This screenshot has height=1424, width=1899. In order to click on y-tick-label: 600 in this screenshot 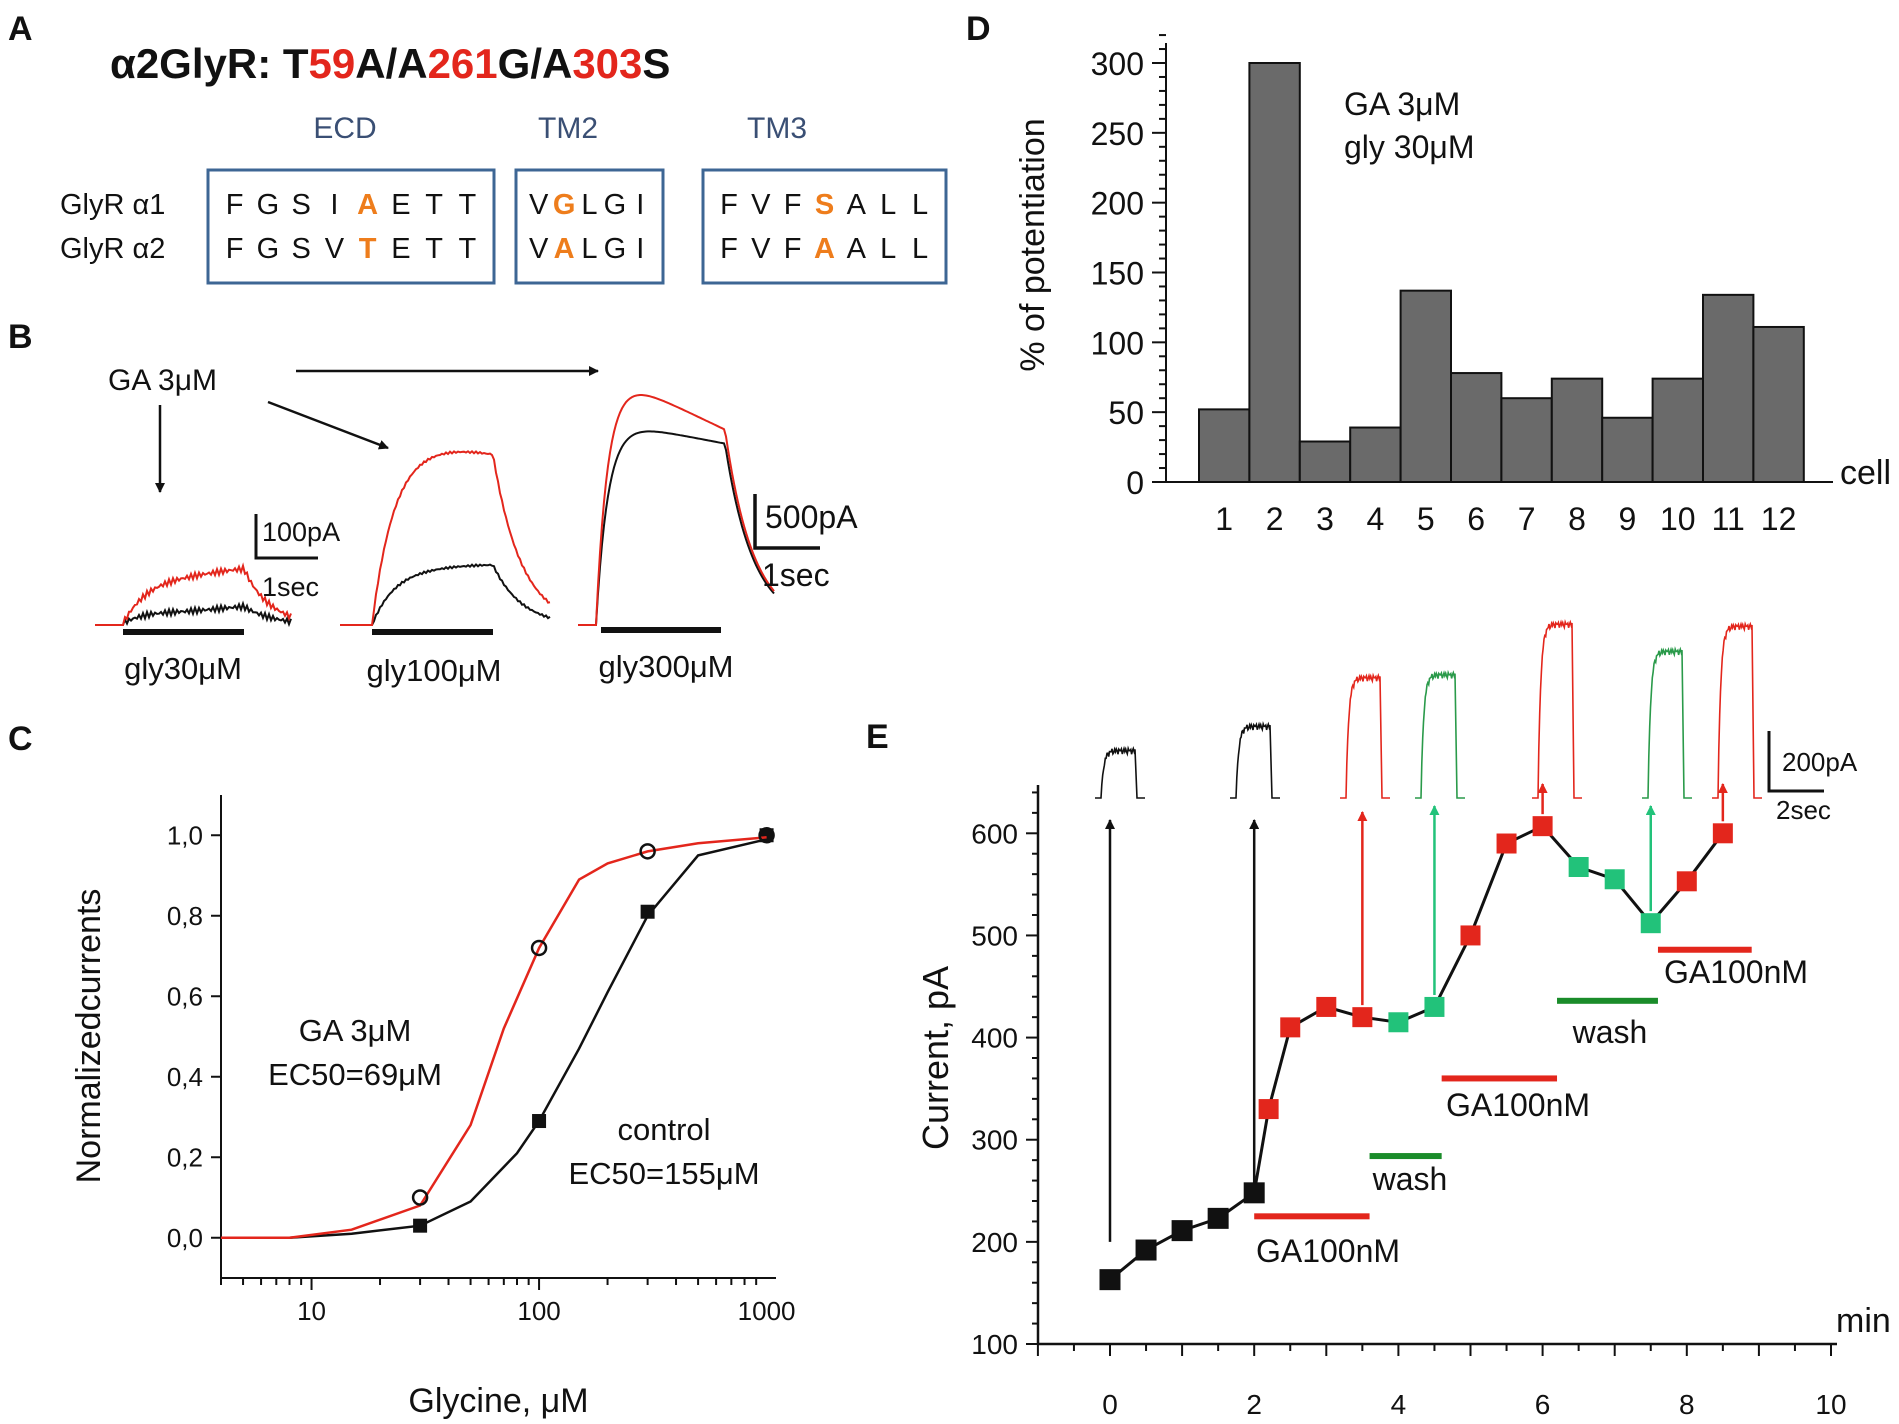, I will do `click(994, 833)`.